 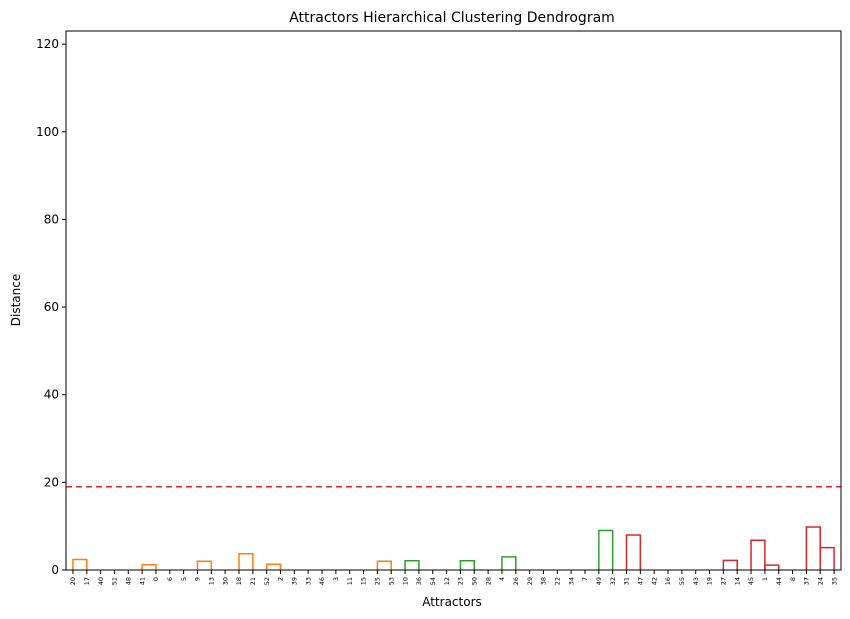 I want to click on leaf-label: 51, so click(x=115, y=581).